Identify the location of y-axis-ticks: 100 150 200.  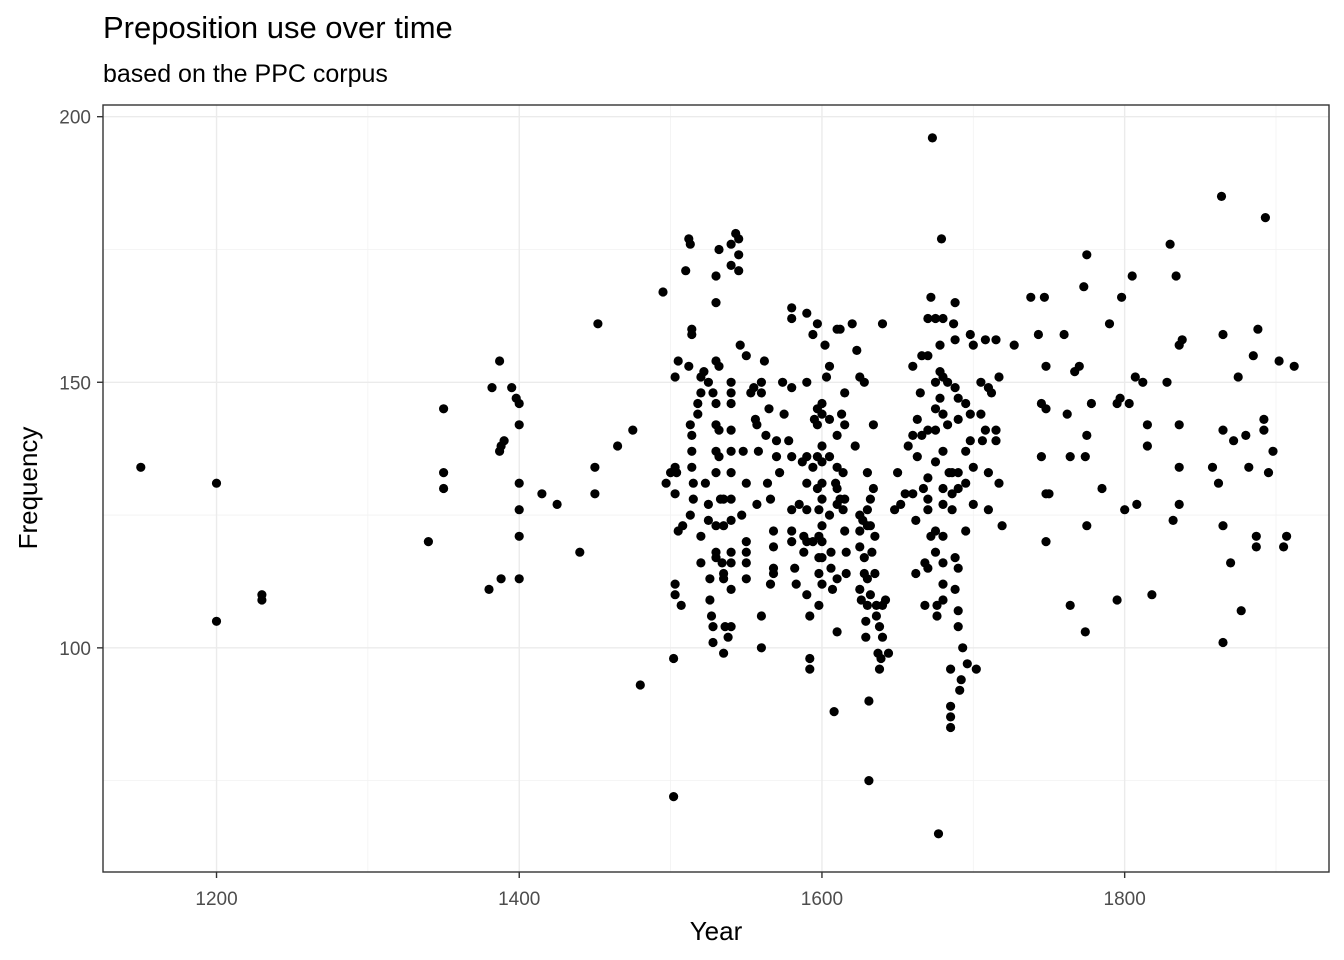
(81, 384).